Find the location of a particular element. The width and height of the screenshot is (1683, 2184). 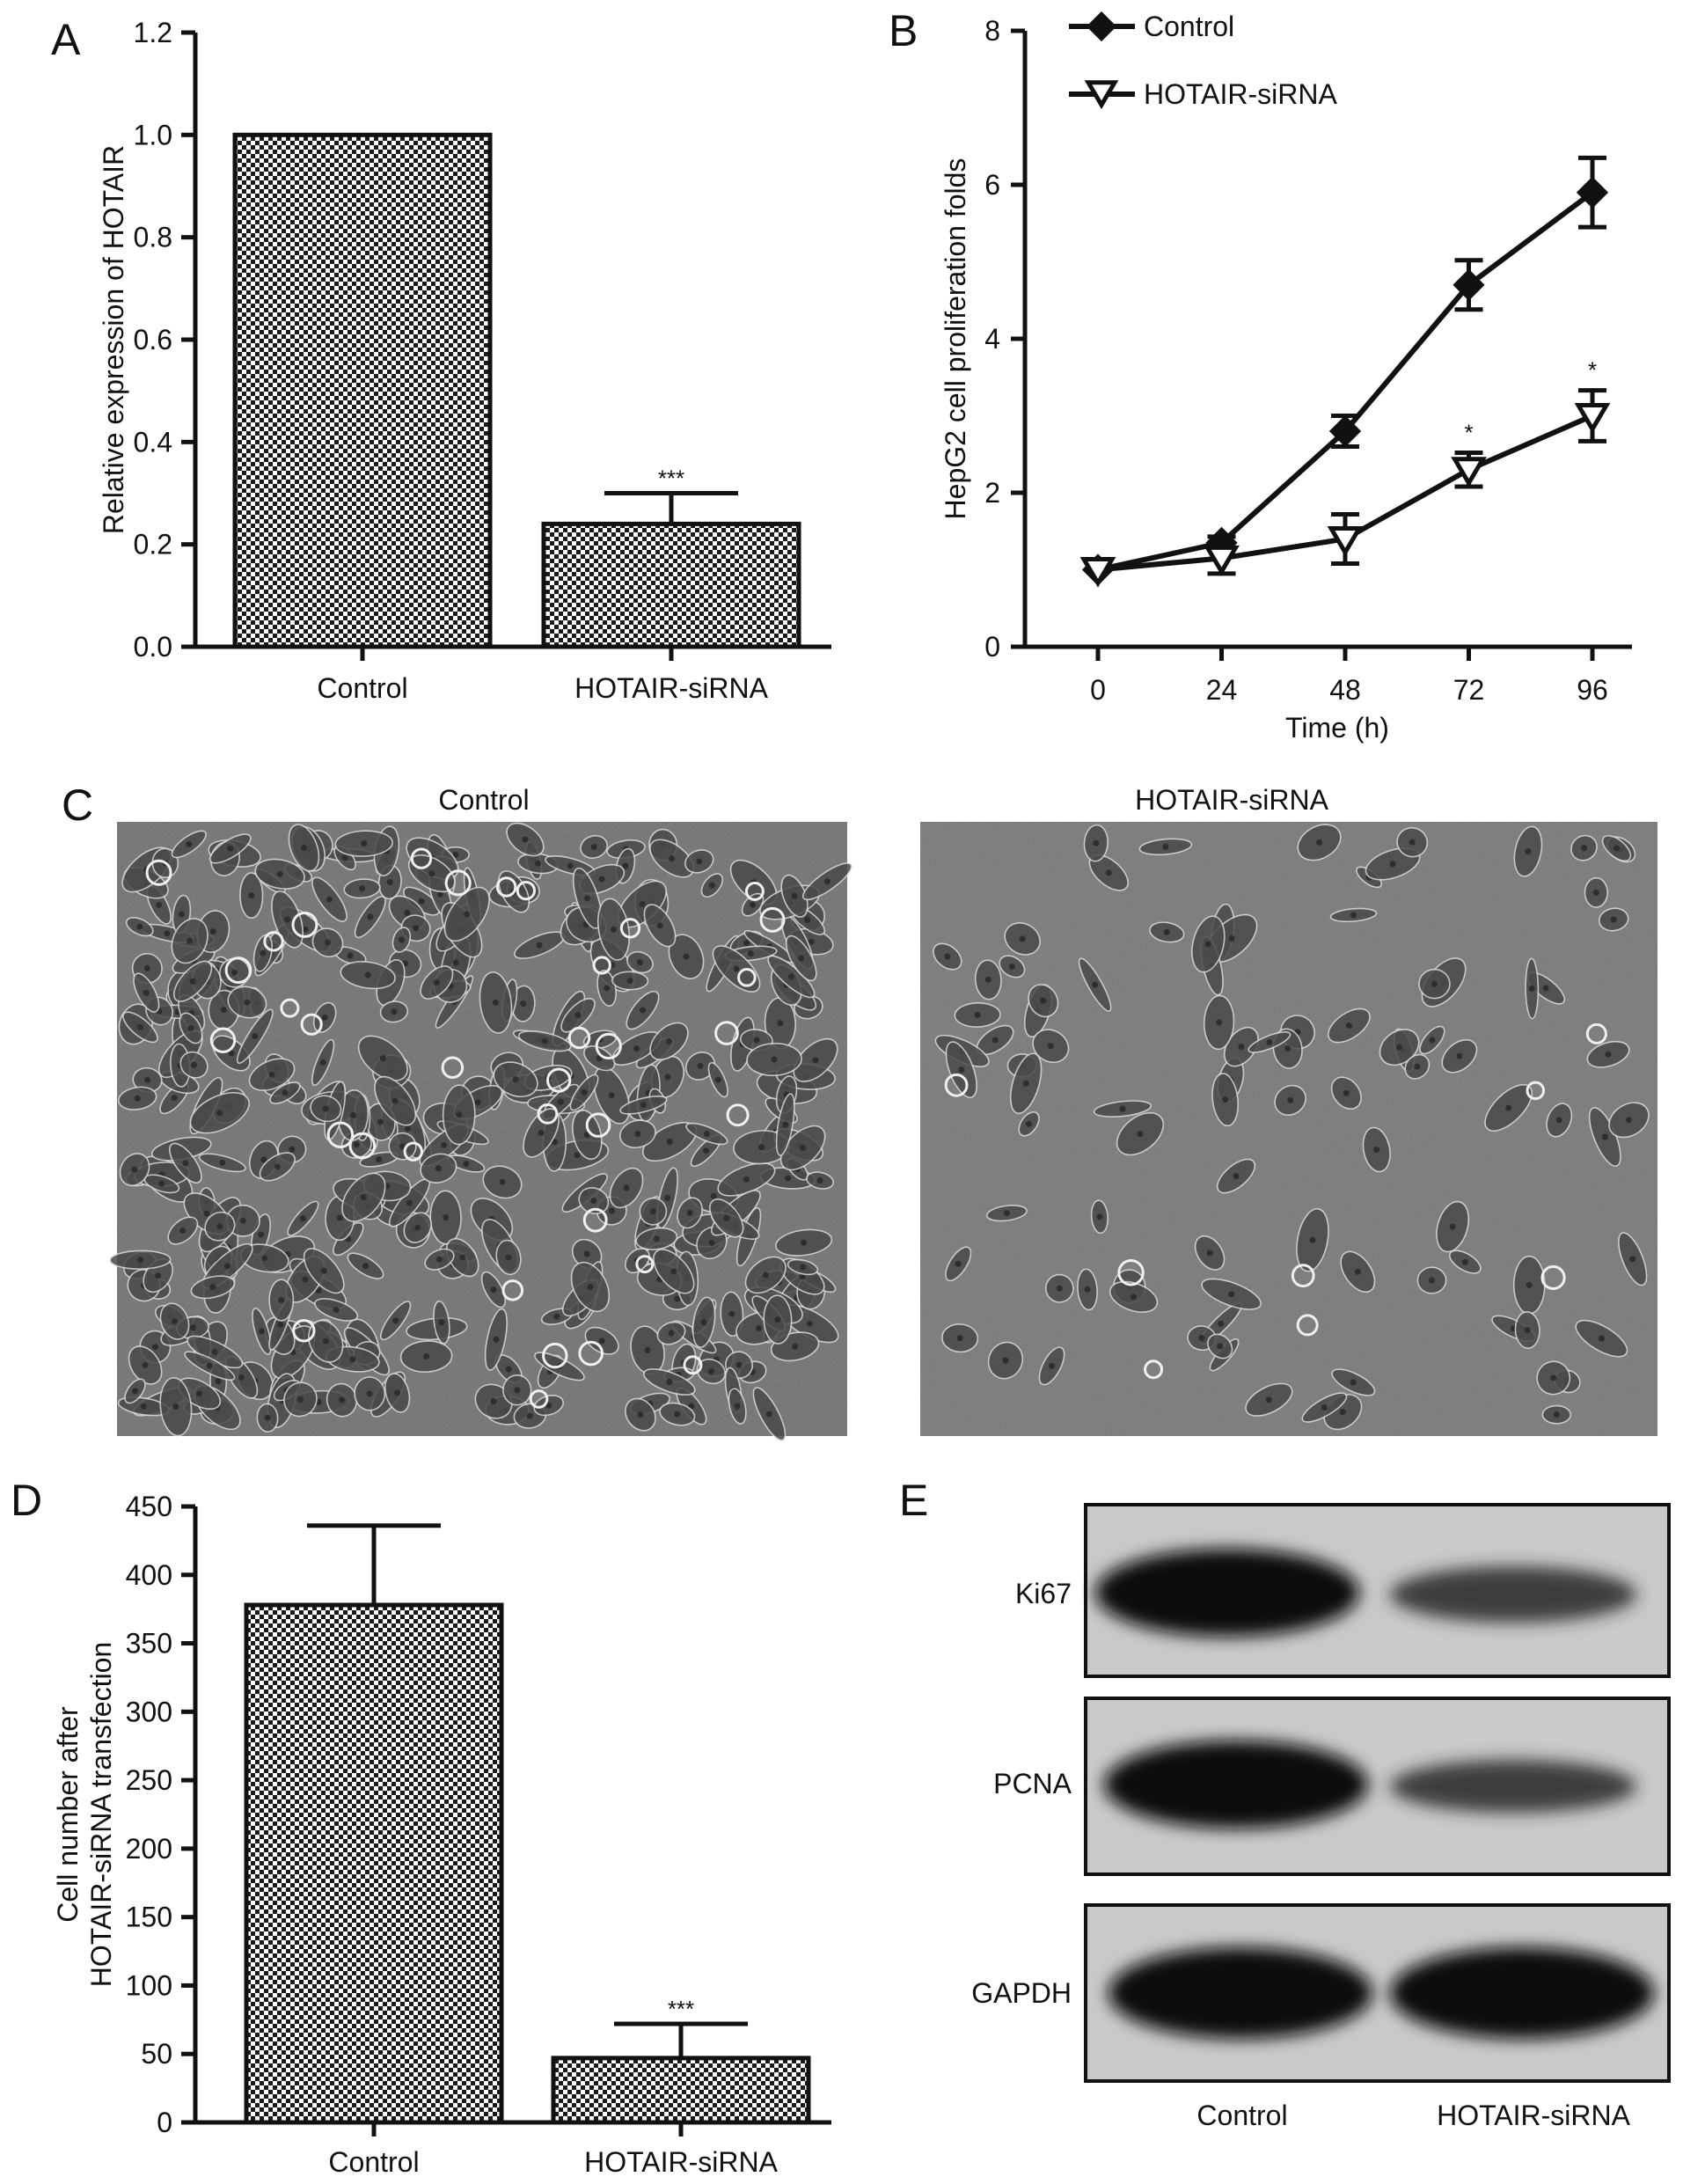

y-axis-label: HepG2 cell proliferation folds is located at coordinates (955, 339).